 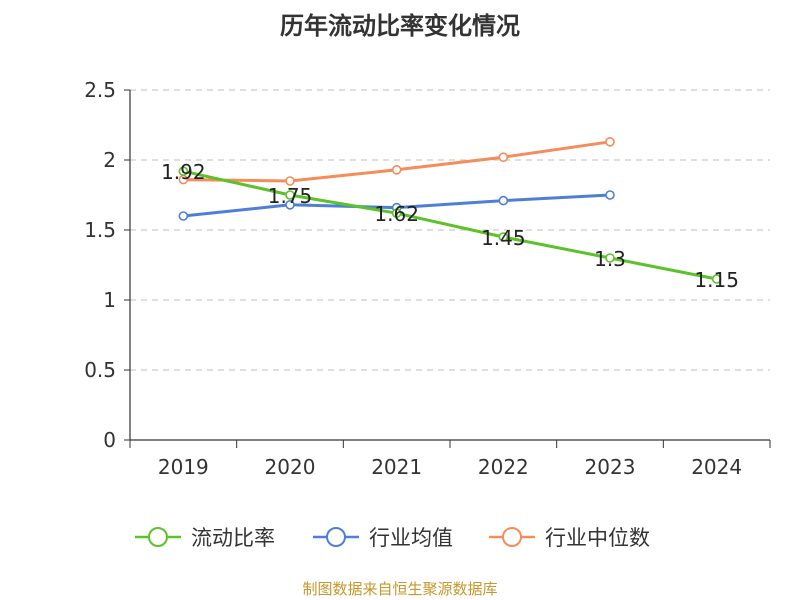 I want to click on y-tick-label: 1, so click(x=109, y=300).